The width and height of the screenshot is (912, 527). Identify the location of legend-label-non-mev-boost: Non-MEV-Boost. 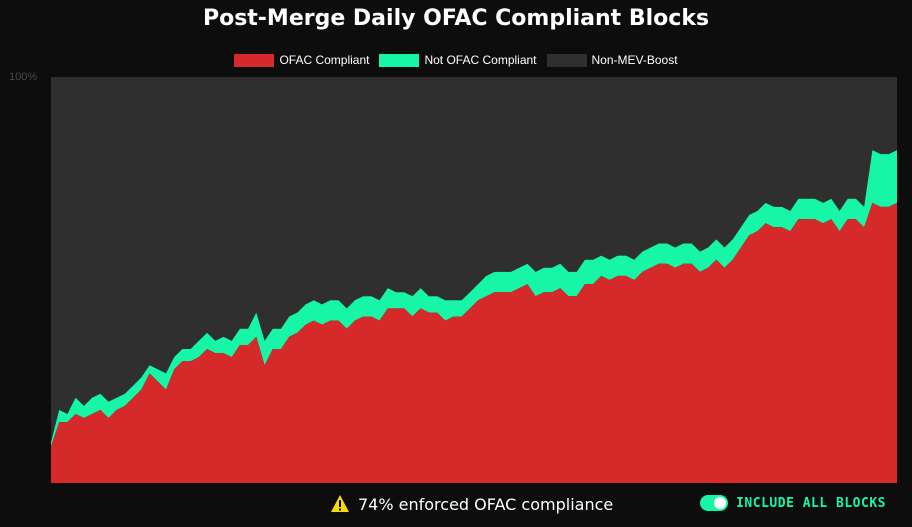
(634, 60).